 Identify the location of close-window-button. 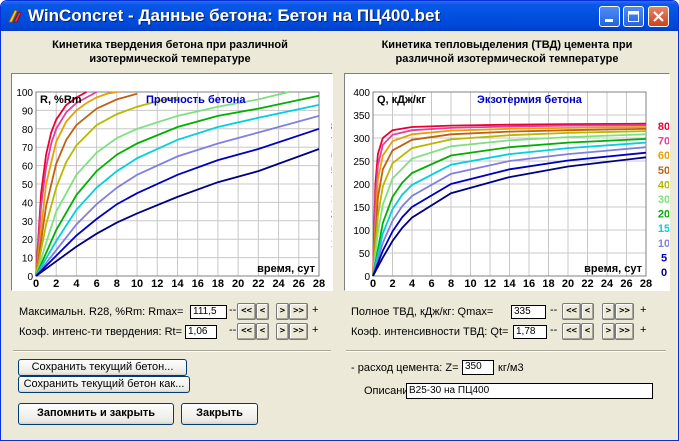
(658, 16).